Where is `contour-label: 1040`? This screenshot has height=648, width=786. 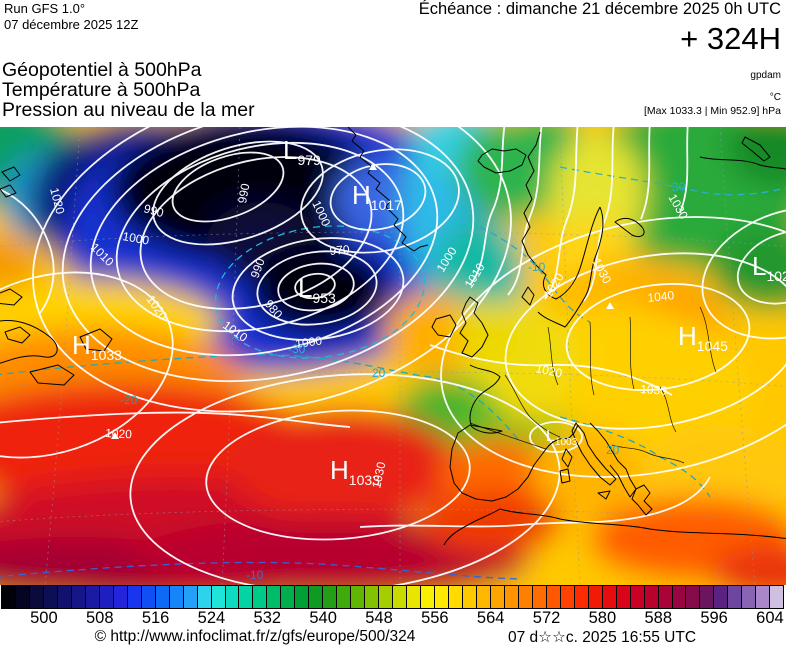 contour-label: 1040 is located at coordinates (661, 296).